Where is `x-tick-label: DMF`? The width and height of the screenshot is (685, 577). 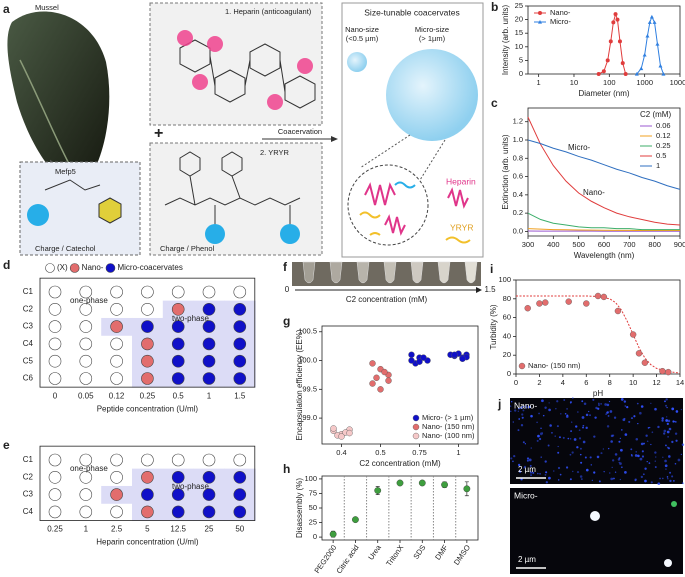 x-tick-label: DMF is located at coordinates (441, 552).